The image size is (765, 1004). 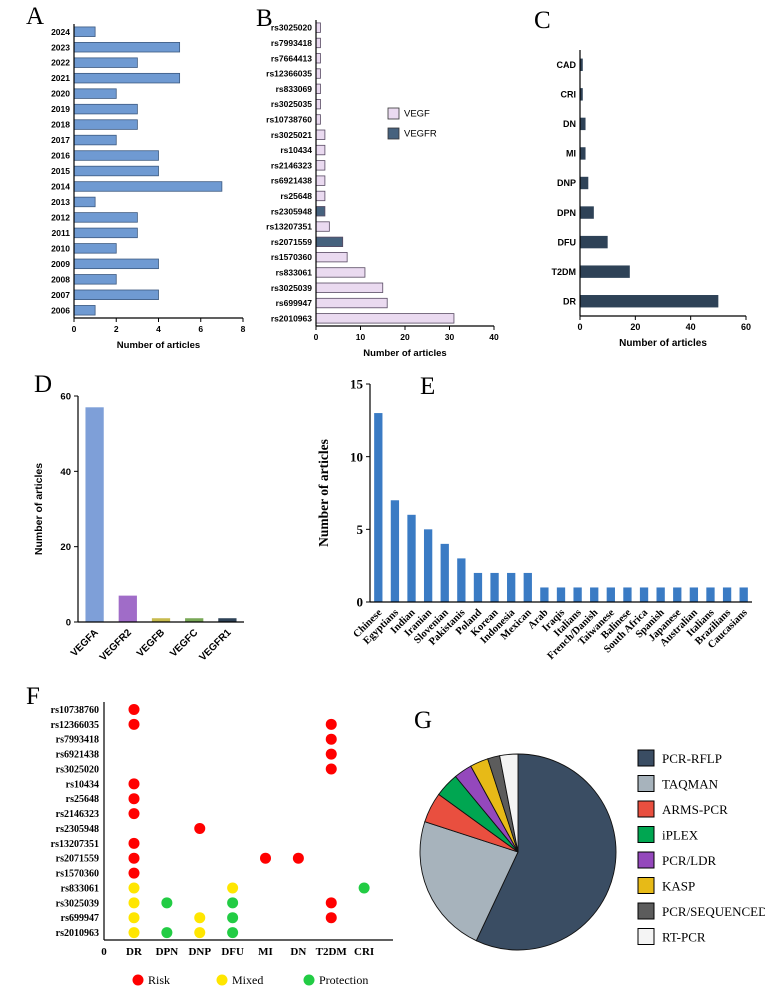 I want to click on bar-CRI, so click(x=581, y=94).